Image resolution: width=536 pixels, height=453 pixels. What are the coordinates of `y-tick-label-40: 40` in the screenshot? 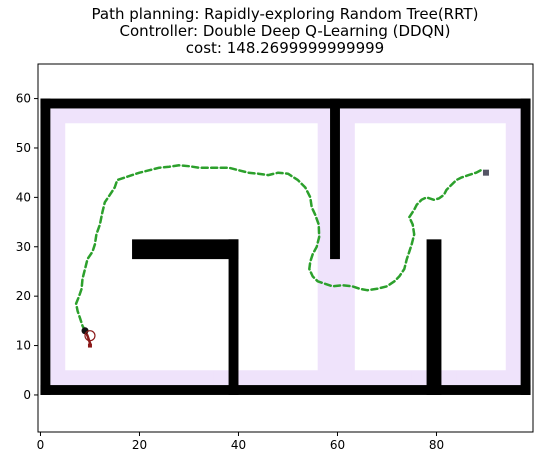 It's located at (23, 197).